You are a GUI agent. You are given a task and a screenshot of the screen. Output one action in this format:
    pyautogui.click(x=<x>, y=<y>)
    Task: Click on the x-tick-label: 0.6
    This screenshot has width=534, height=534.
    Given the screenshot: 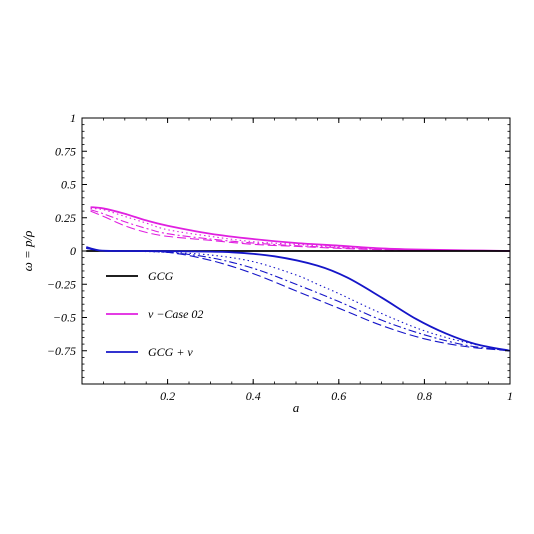 What is the action you would take?
    pyautogui.click(x=338, y=396)
    